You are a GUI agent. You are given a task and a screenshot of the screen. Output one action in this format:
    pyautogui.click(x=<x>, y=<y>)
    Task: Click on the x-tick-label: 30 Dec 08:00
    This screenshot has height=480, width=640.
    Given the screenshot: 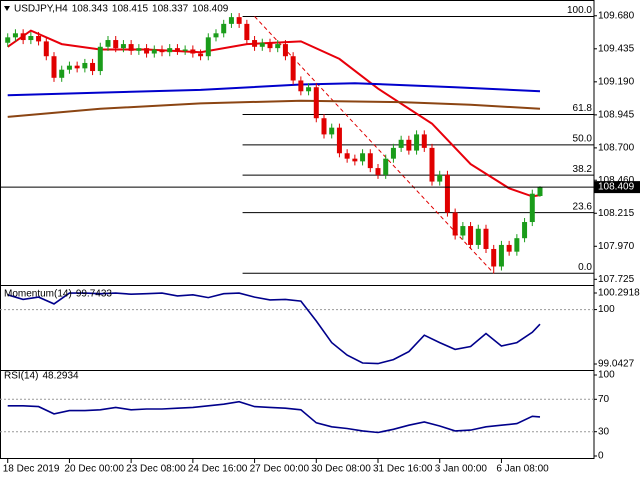 What is the action you would take?
    pyautogui.click(x=341, y=469)
    